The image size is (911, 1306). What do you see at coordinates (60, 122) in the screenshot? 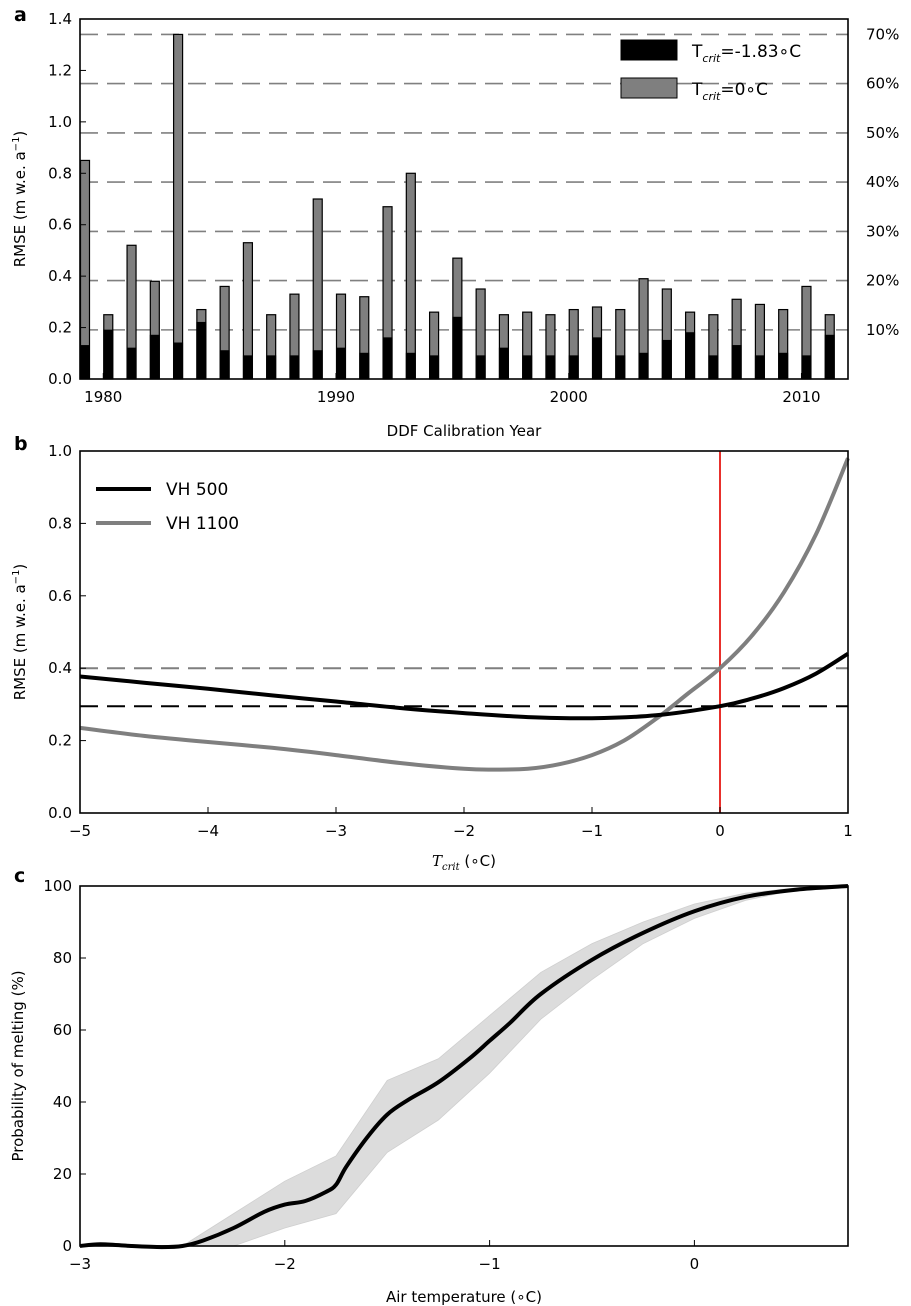
I see `a-y-tick-label: 1.0` at bounding box center [60, 122].